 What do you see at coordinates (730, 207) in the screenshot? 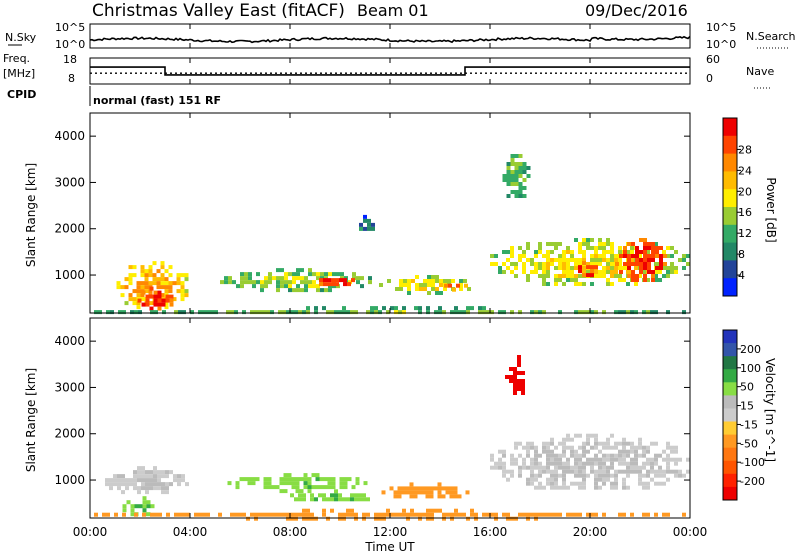
I see `power-colorbar-frame` at bounding box center [730, 207].